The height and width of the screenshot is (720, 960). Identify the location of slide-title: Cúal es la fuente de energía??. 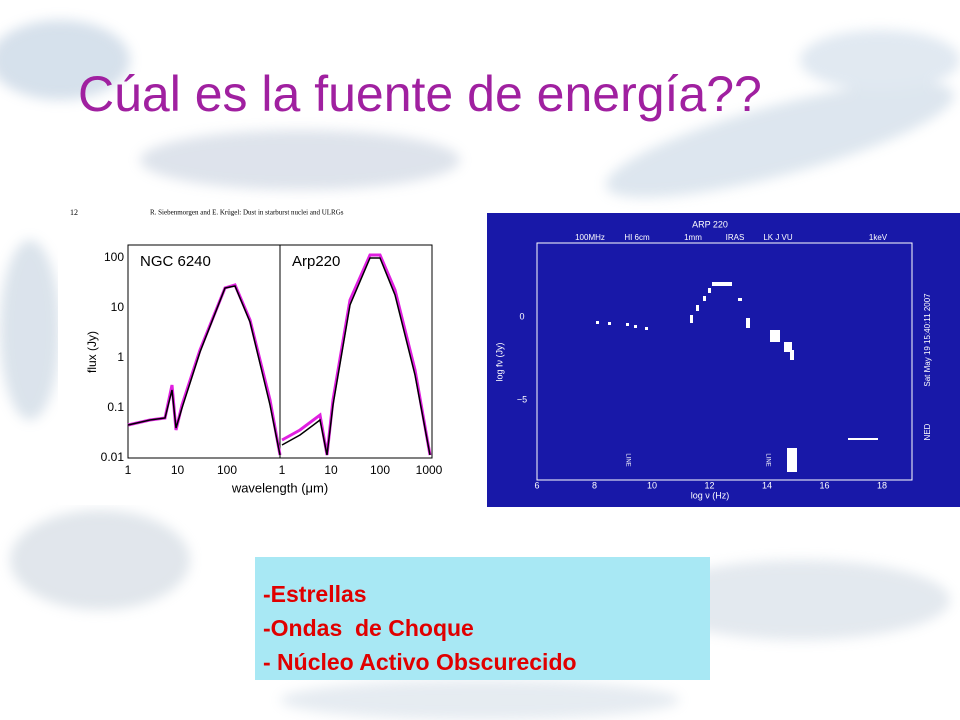
(420, 94).